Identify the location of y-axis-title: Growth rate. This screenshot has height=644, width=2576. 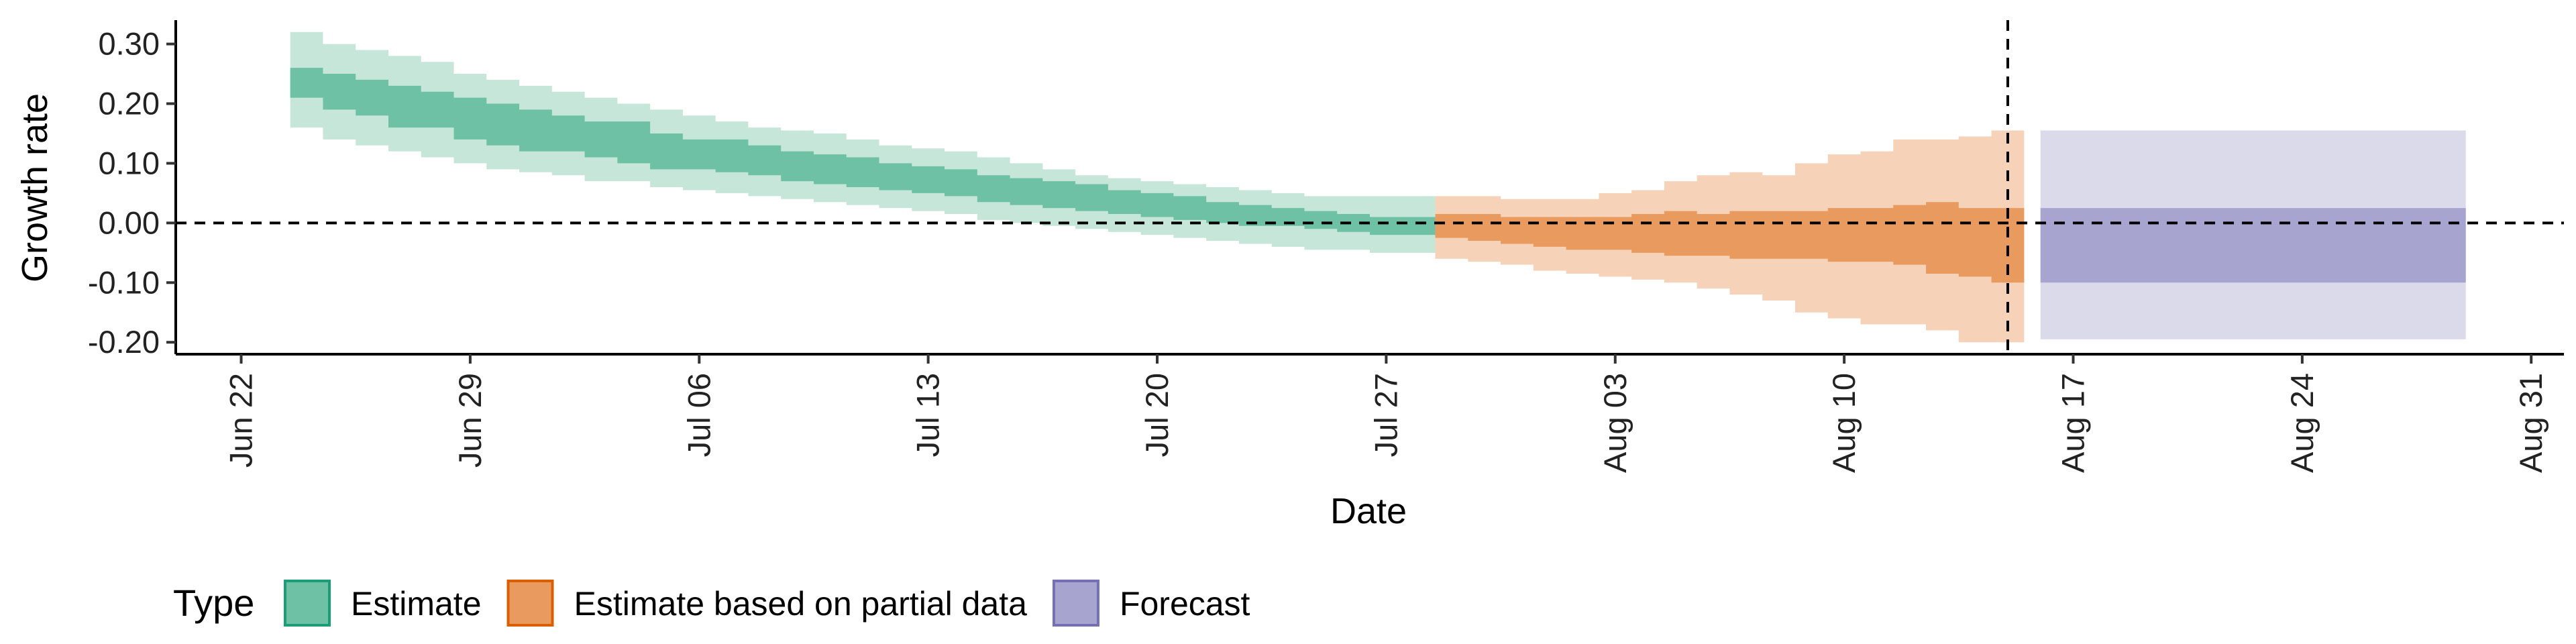
(35, 187).